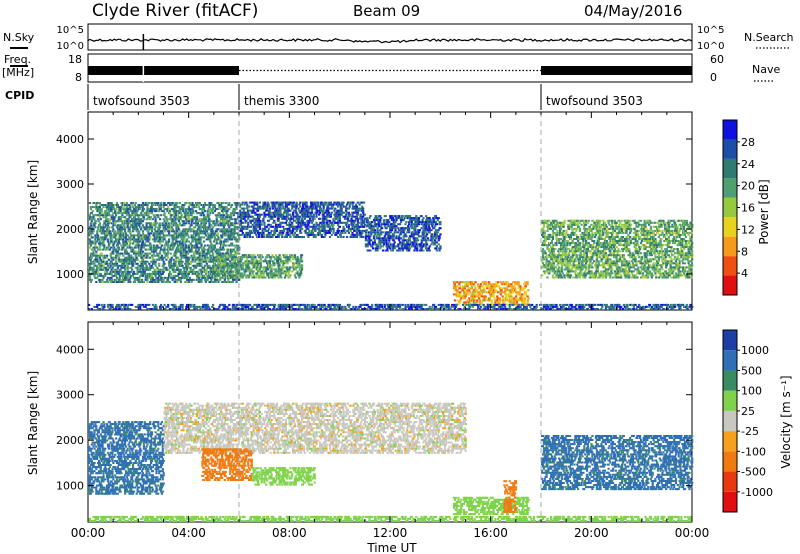 The image size is (800, 554). I want to click on nsky-tick-bottom: 10^0, so click(70, 46).